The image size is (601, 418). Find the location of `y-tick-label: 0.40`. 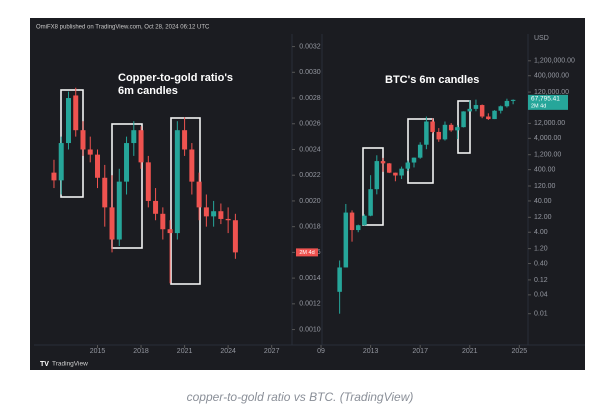

y-tick-label: 0.40 is located at coordinates (541, 263).